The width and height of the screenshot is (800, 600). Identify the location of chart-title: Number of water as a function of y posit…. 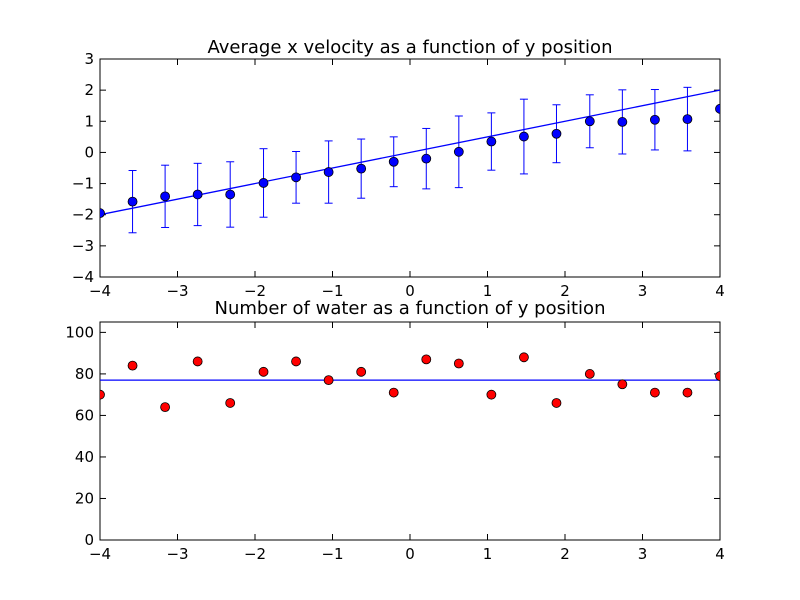
(410, 308).